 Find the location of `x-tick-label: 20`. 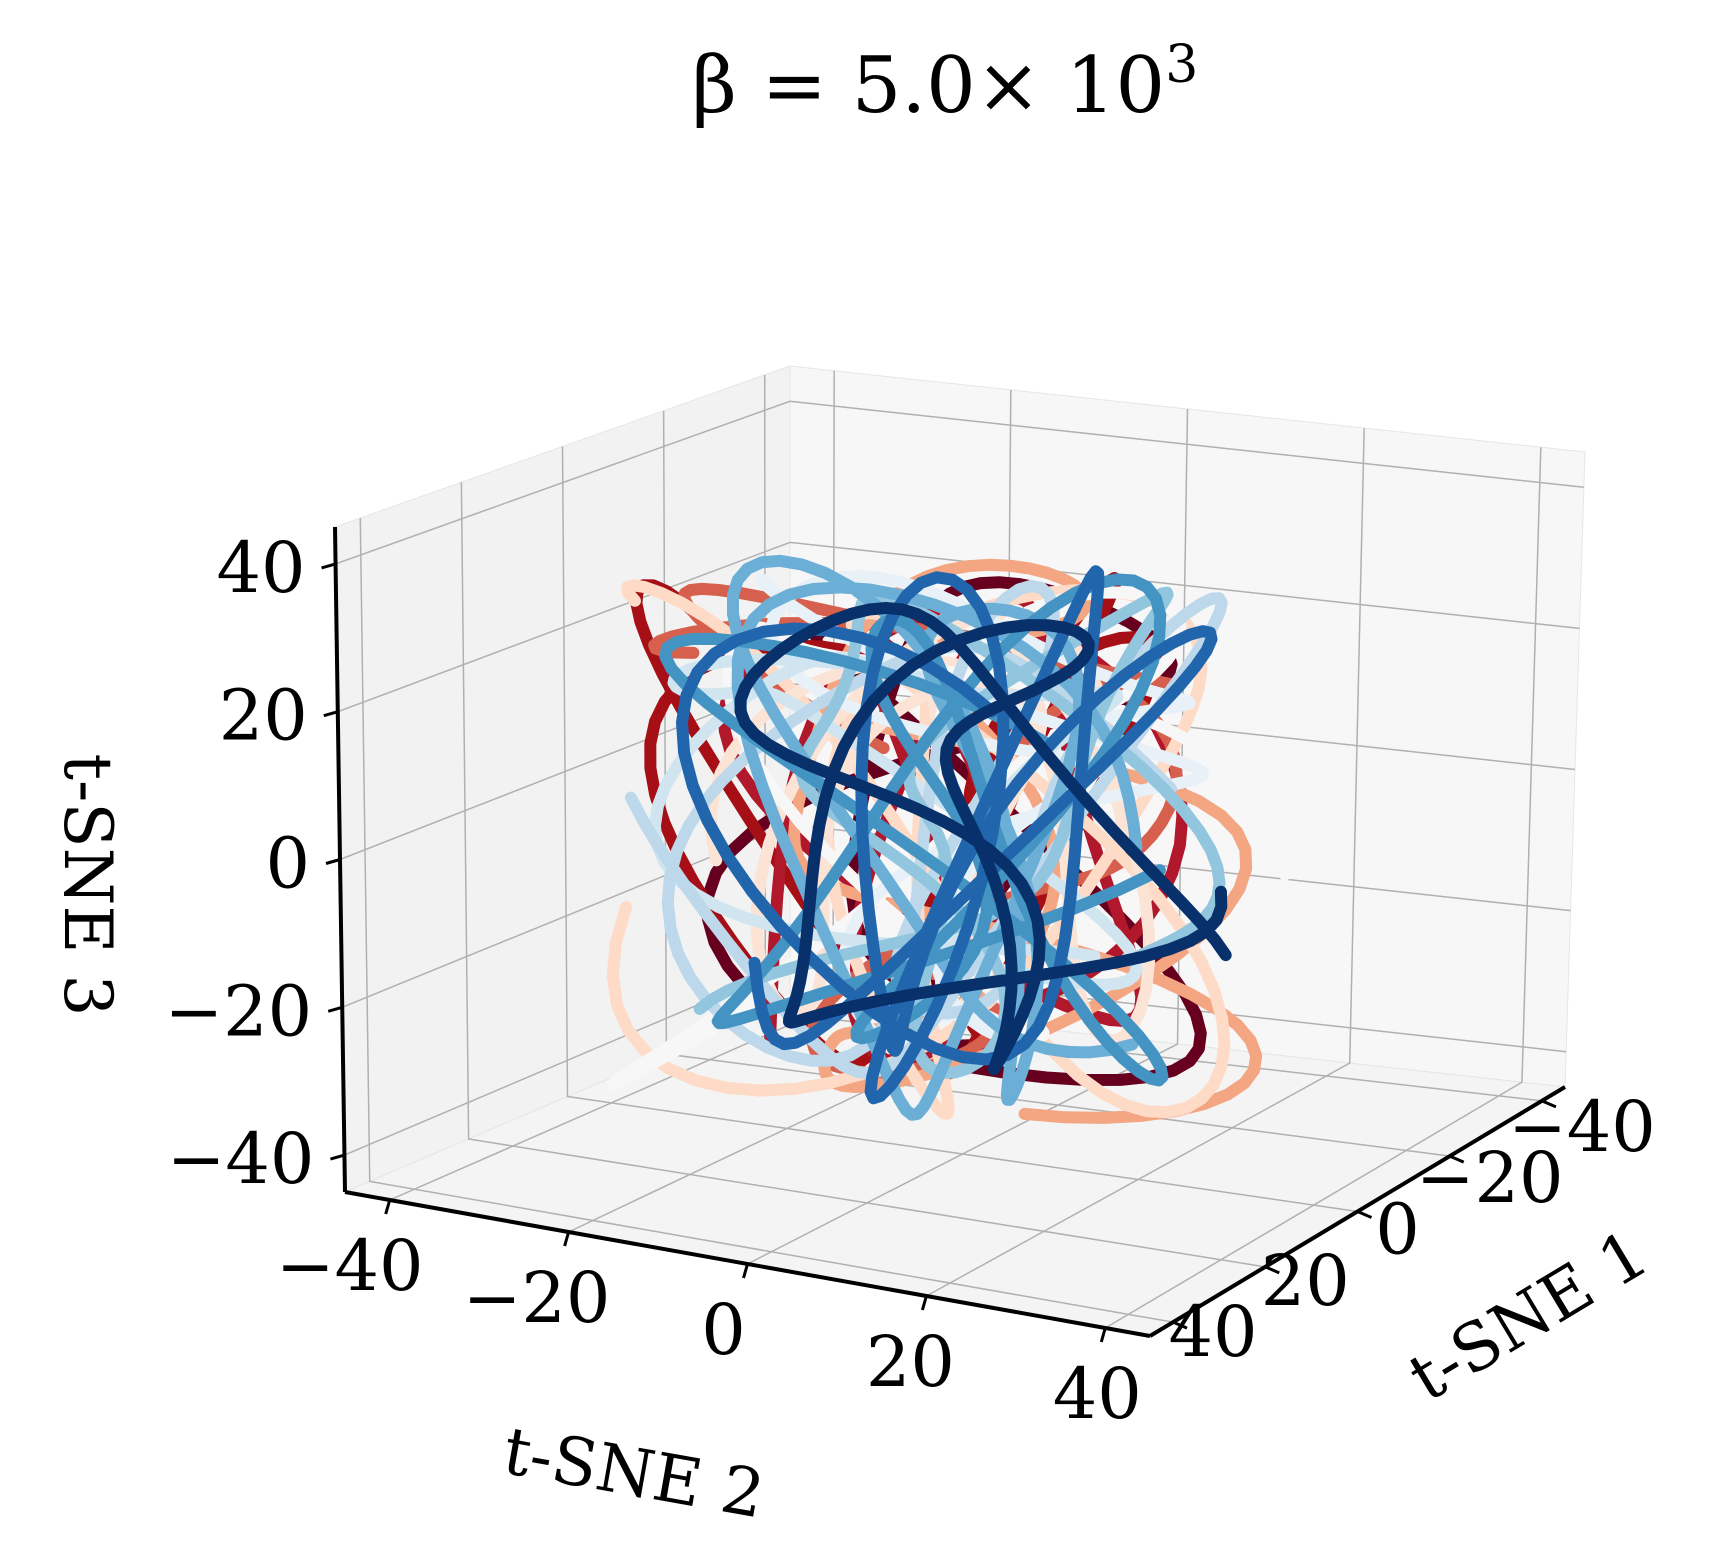

x-tick-label: 20 is located at coordinates (1305, 1281).